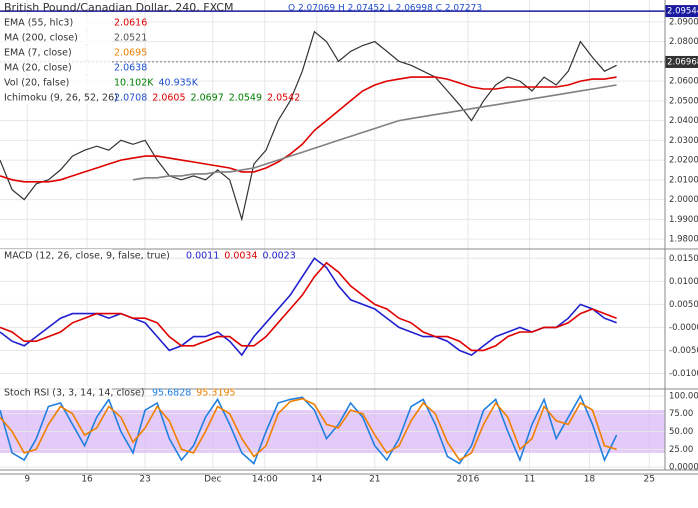 This screenshot has height=508, width=698. Describe the element at coordinates (212, 480) in the screenshot. I see `x-tick-label: Dec` at that location.